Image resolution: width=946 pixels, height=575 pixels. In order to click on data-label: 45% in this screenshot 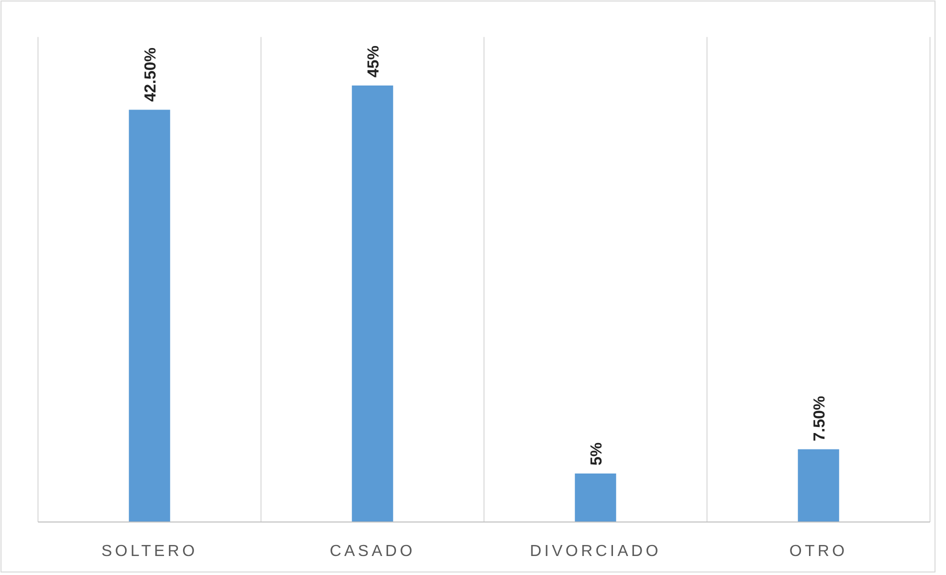, I will do `click(374, 61)`.